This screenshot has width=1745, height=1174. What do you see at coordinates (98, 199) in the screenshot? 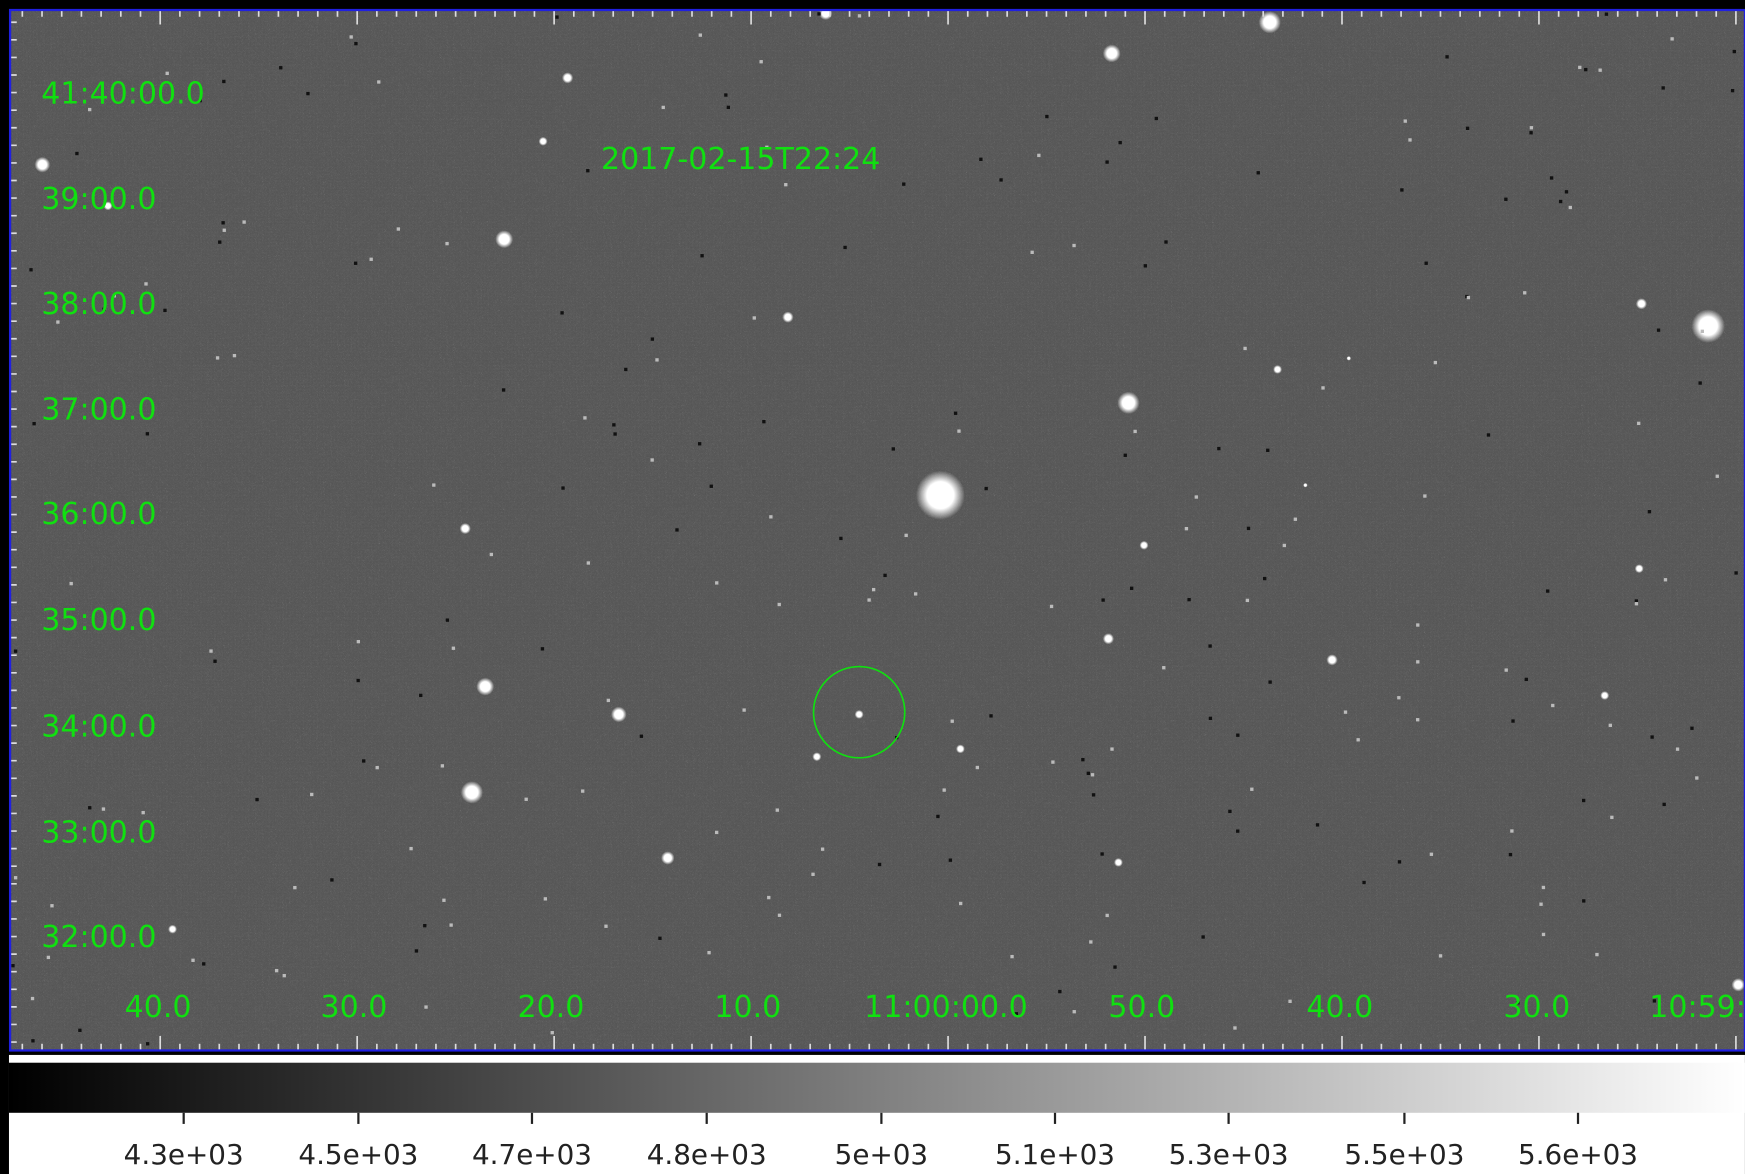
I see `y-label: 39:00.0` at bounding box center [98, 199].